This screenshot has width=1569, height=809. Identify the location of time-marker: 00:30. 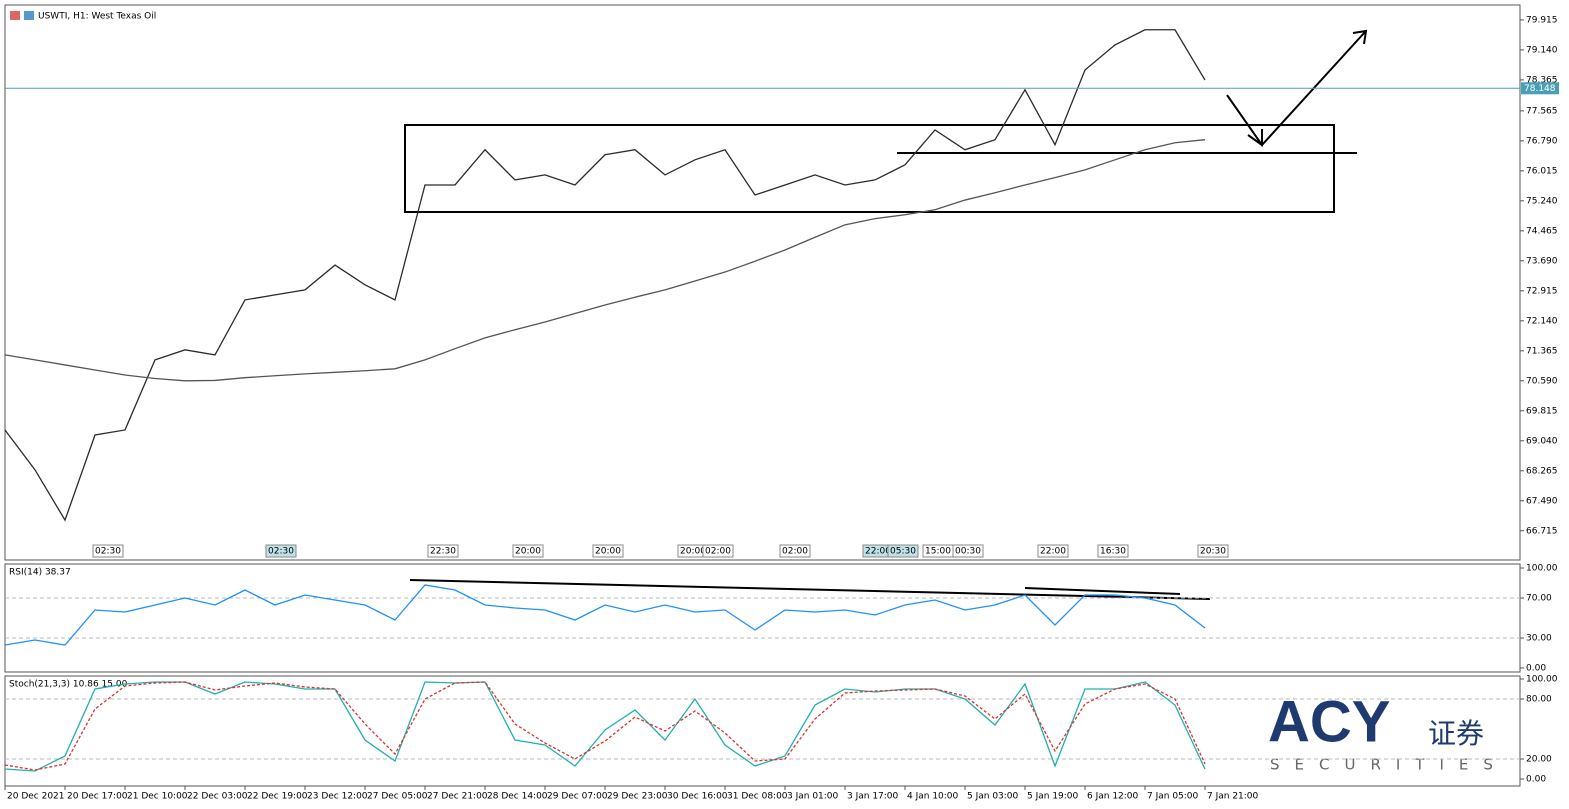
(968, 552).